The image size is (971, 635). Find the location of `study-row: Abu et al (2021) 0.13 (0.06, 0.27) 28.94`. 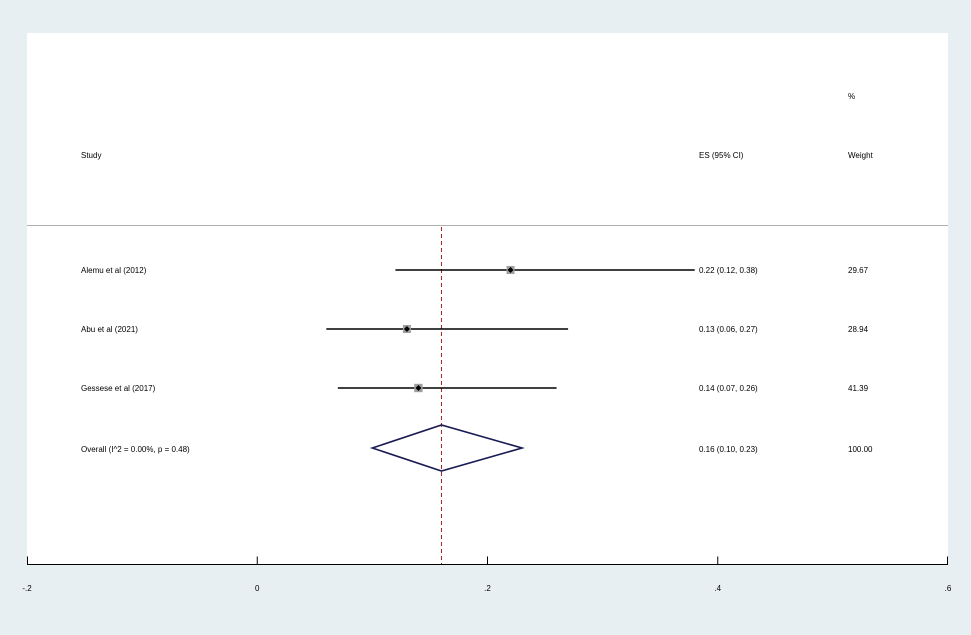

study-row: Abu et al (2021) 0.13 (0.06, 0.27) 28.94 is located at coordinates (475, 329).